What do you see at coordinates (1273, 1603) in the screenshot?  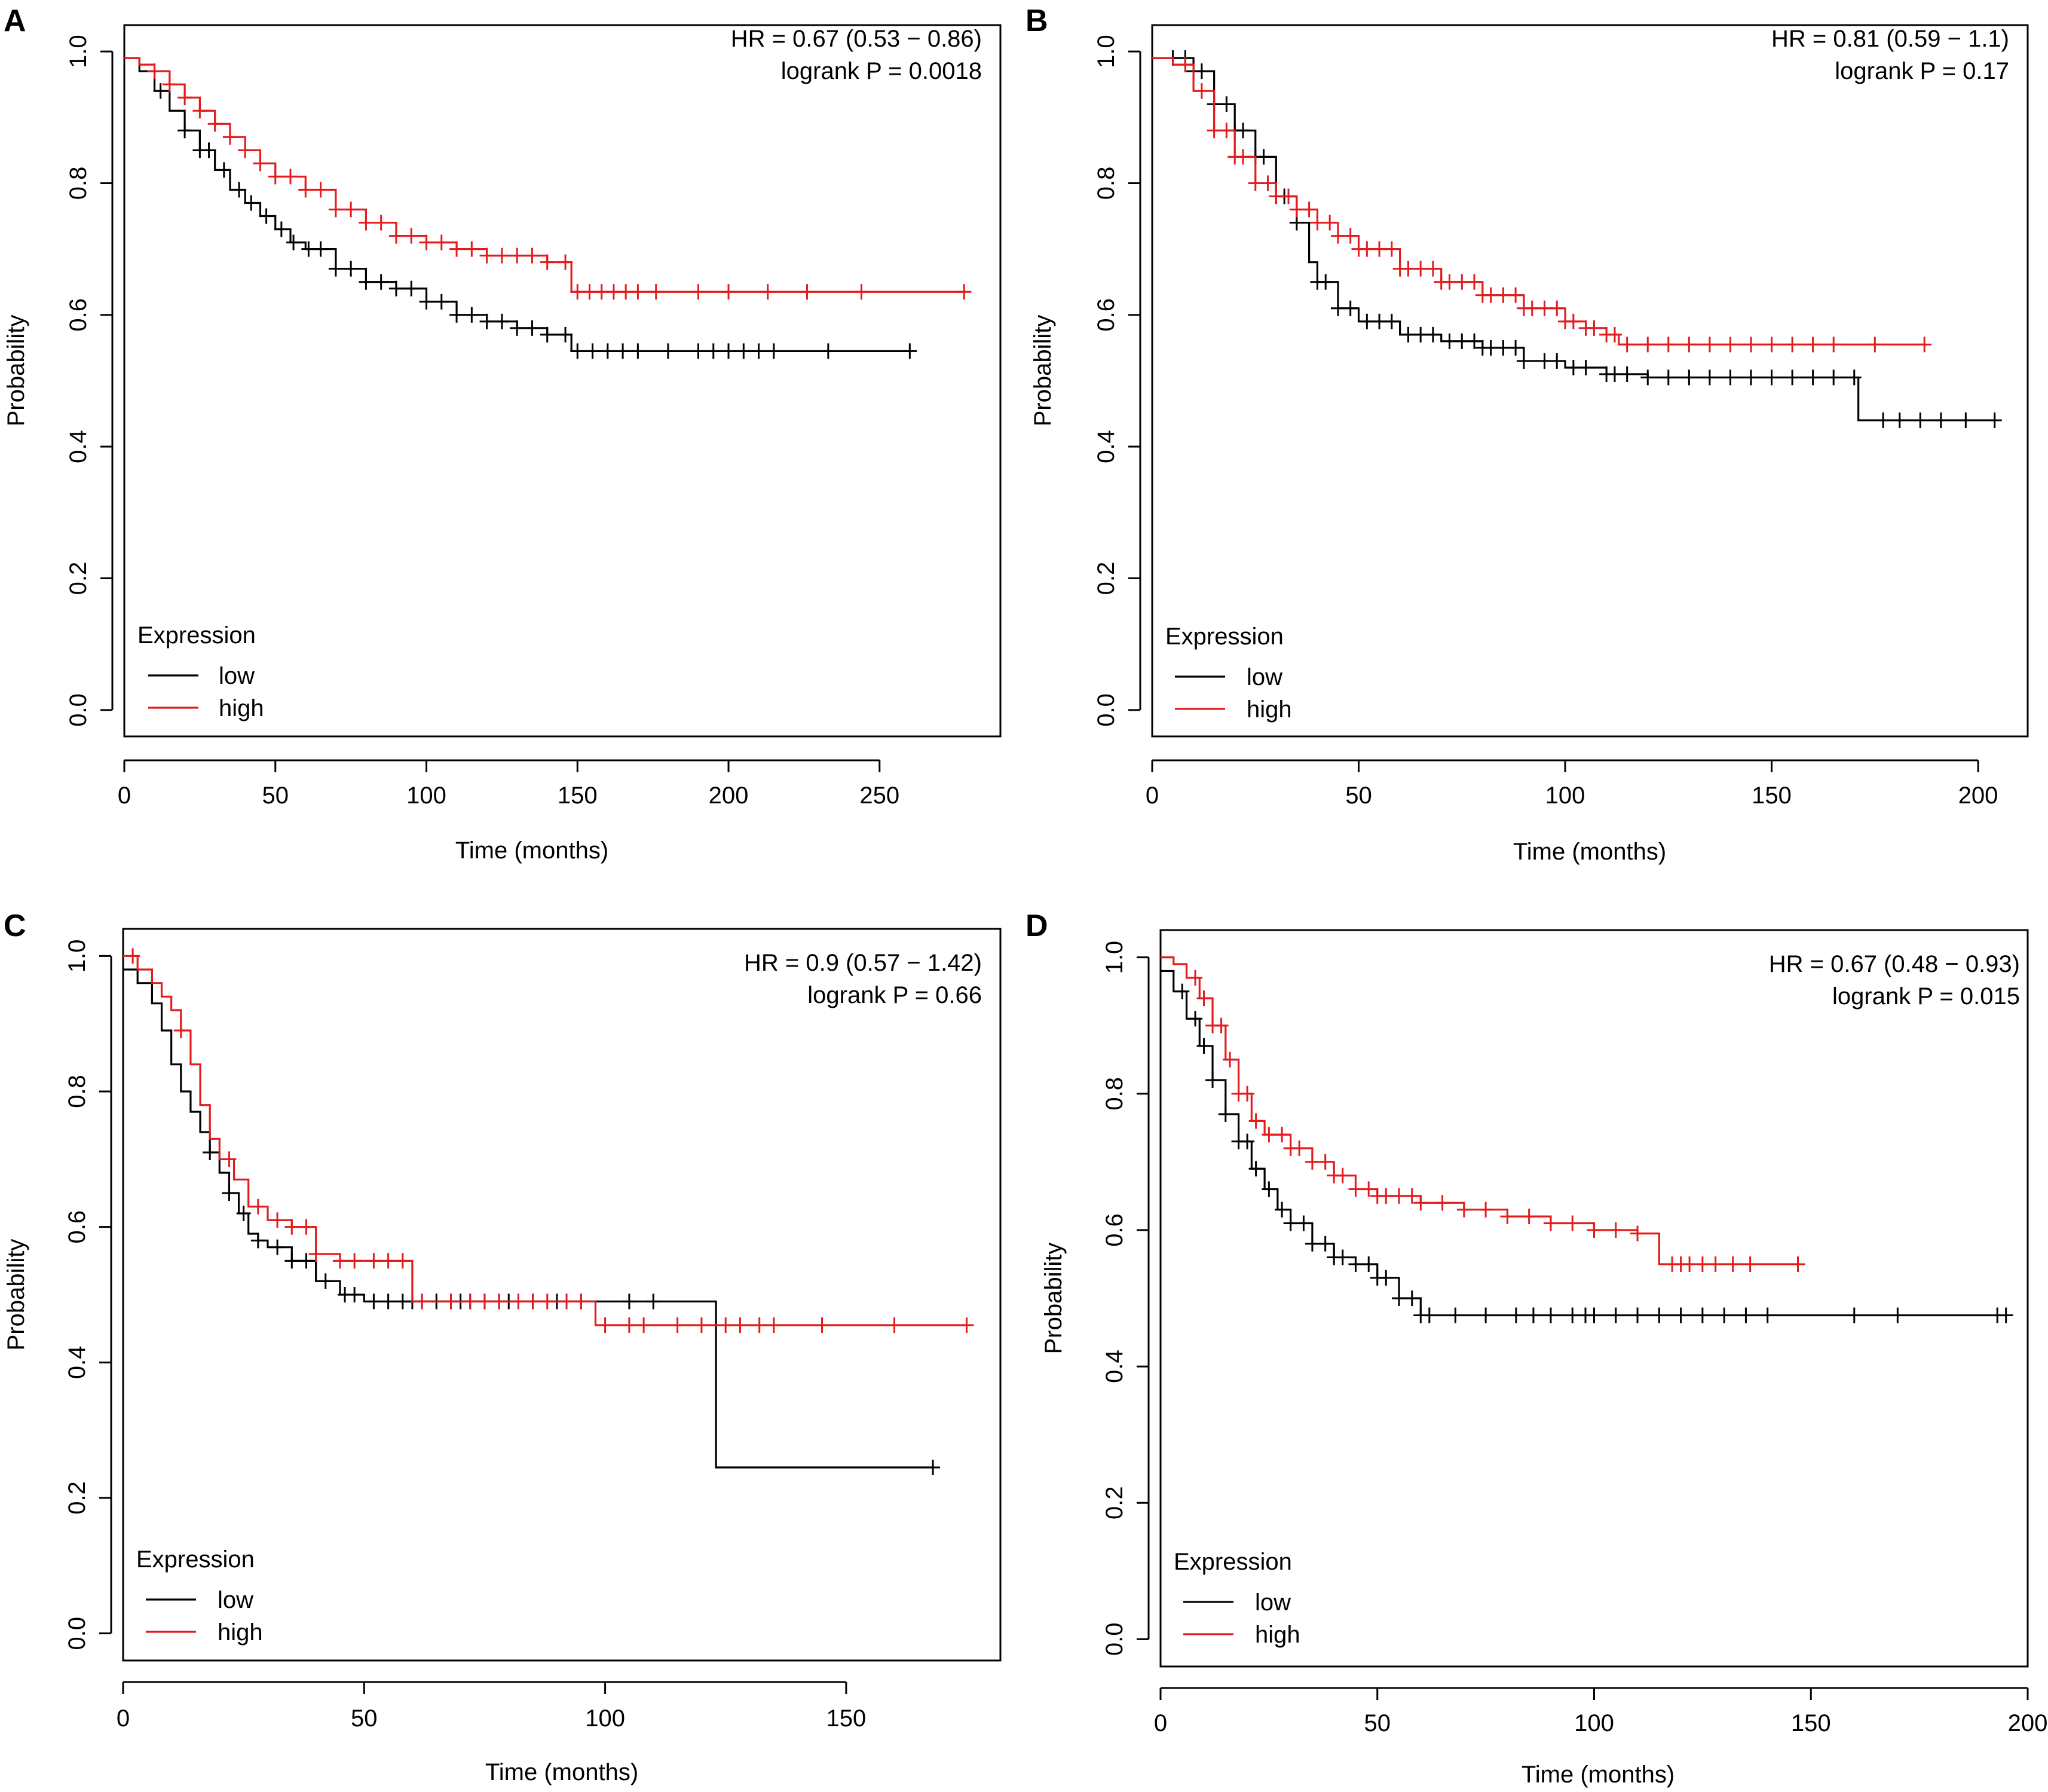 I see `legend-label-low-d: low` at bounding box center [1273, 1603].